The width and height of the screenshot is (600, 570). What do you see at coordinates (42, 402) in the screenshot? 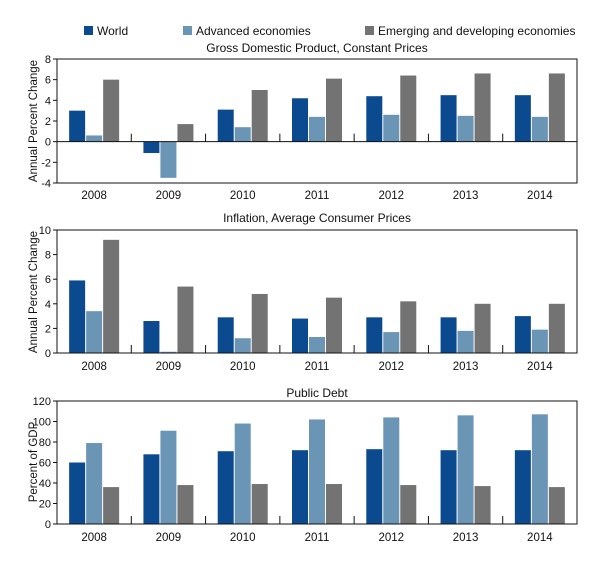
I see `y-tick-label: 120` at bounding box center [42, 402].